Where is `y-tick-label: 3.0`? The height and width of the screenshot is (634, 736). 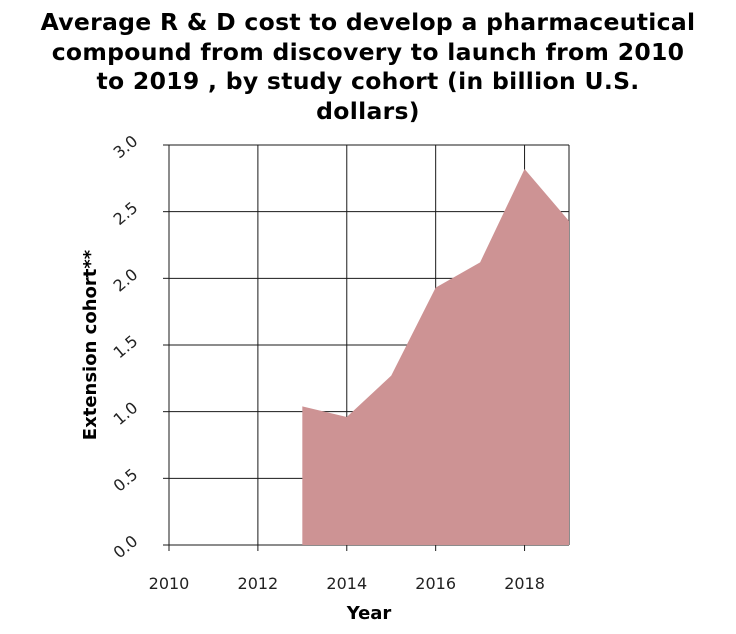
y-tick-label: 3.0 is located at coordinates (126, 146).